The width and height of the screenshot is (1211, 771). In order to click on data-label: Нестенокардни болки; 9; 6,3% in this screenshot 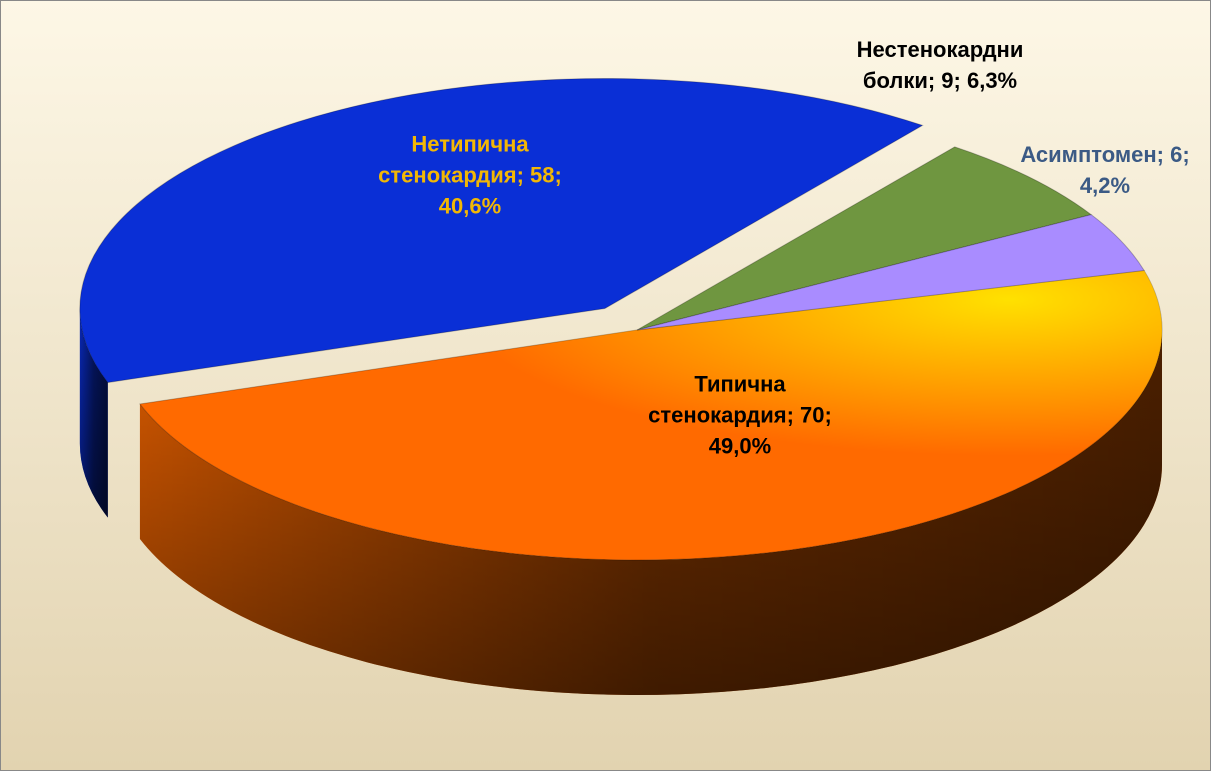, I will do `click(940, 65)`.